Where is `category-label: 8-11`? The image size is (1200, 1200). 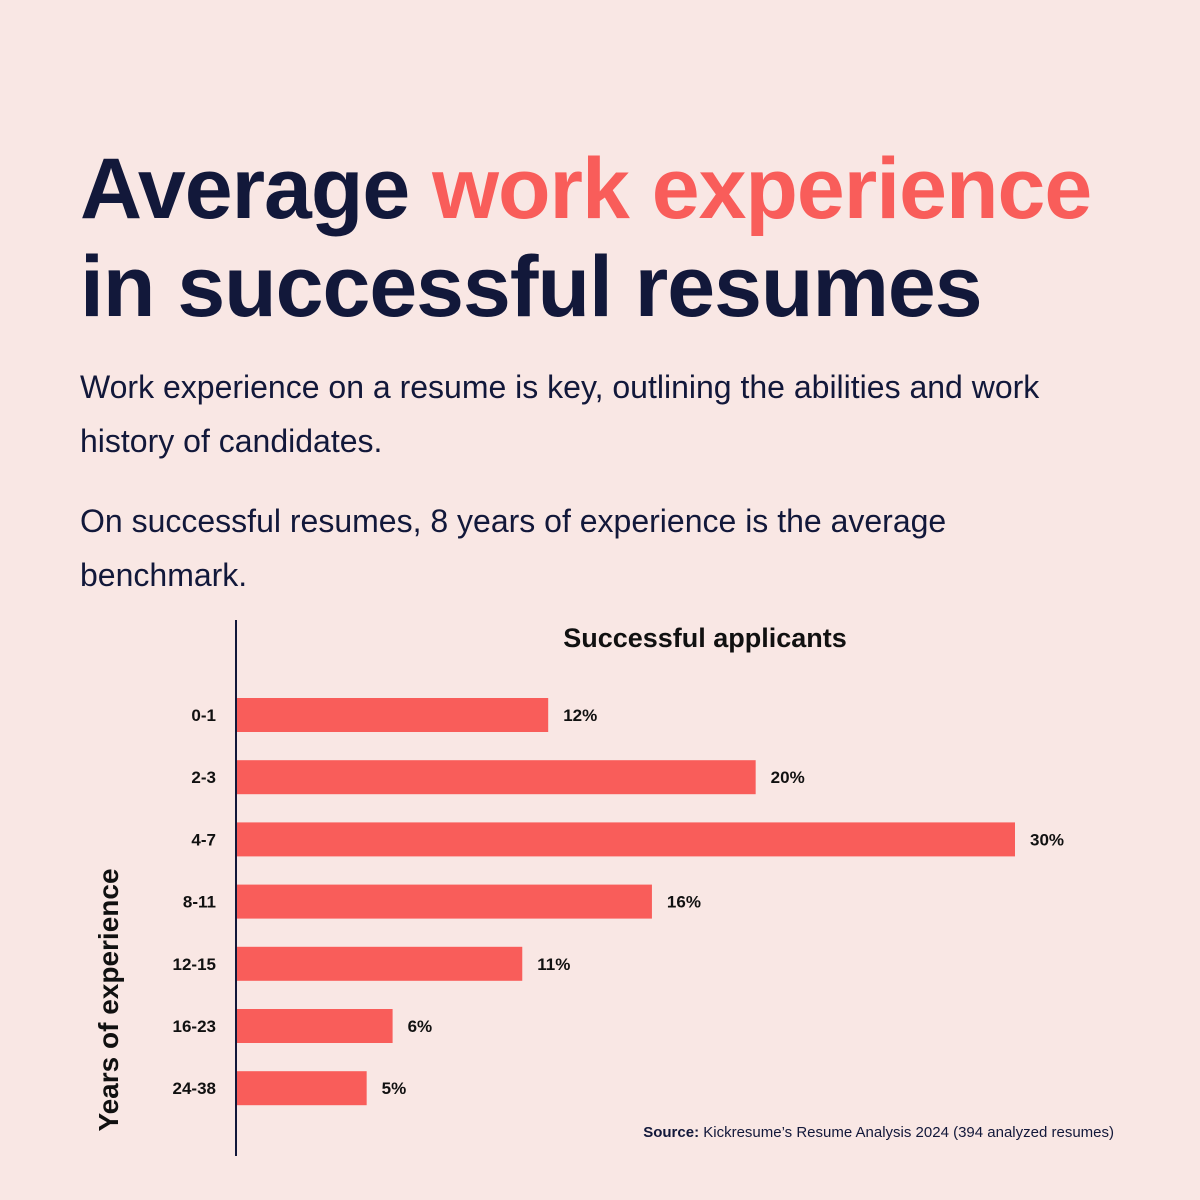 category-label: 8-11 is located at coordinates (199, 902).